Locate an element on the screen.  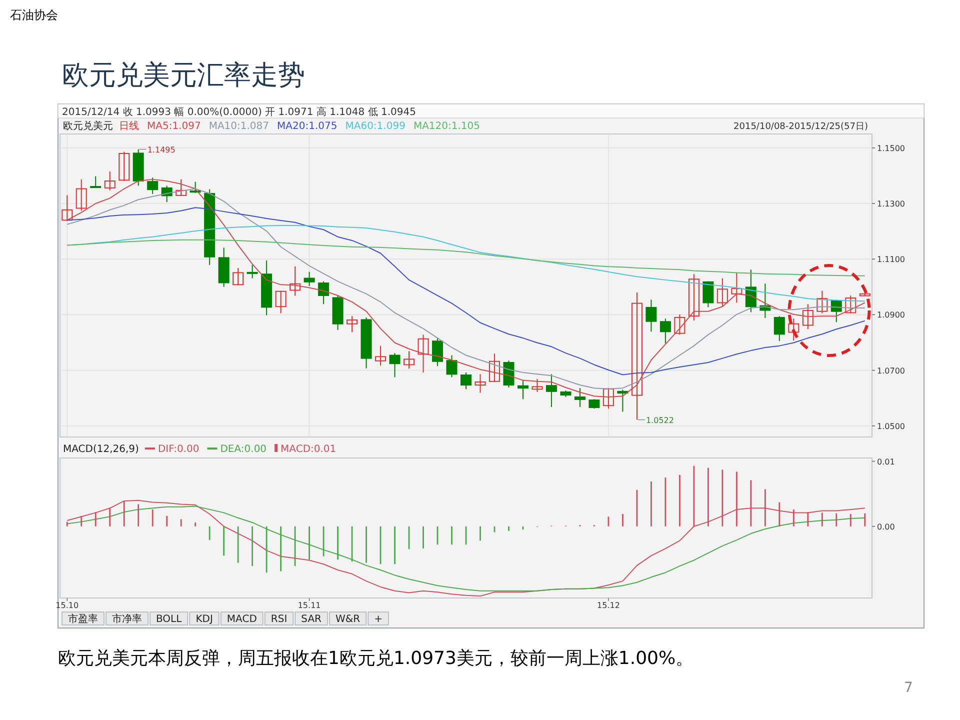
y-tick-label: 1.1500 is located at coordinates (891, 148).